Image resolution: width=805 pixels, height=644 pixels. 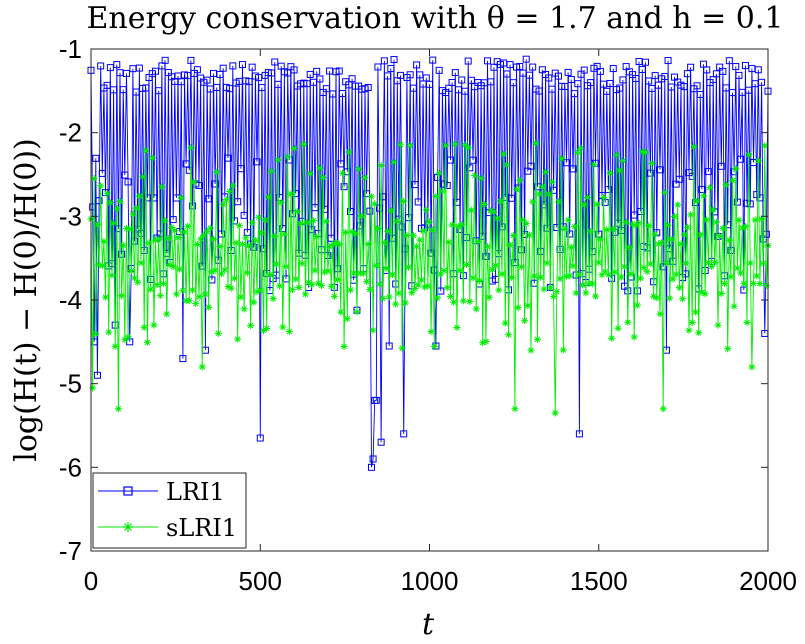 I want to click on y-axis-label: log(H(t) − H(0)/H(0)), so click(x=26, y=300).